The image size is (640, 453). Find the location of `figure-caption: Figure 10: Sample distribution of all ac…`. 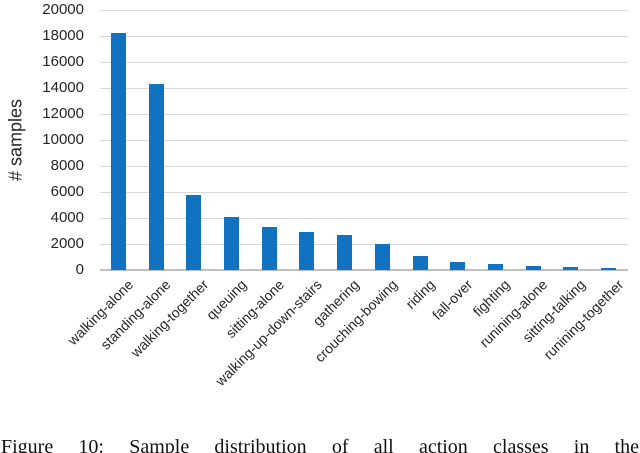

figure-caption: Figure 10: Sample distribution of all ac… is located at coordinates (320, 444).